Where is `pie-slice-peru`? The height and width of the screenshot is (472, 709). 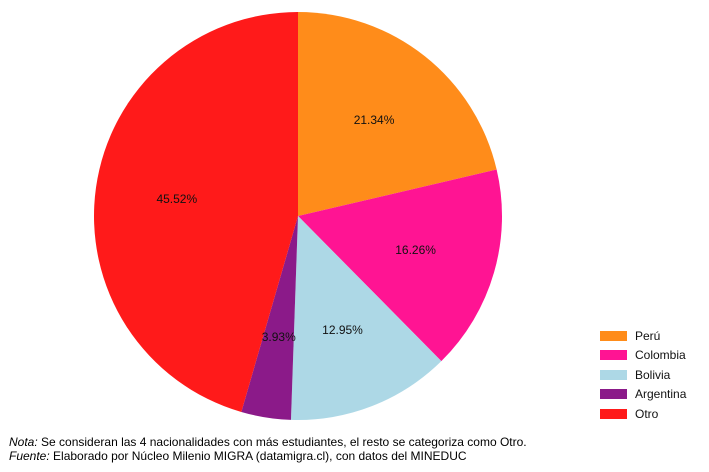 pie-slice-peru is located at coordinates (397, 114).